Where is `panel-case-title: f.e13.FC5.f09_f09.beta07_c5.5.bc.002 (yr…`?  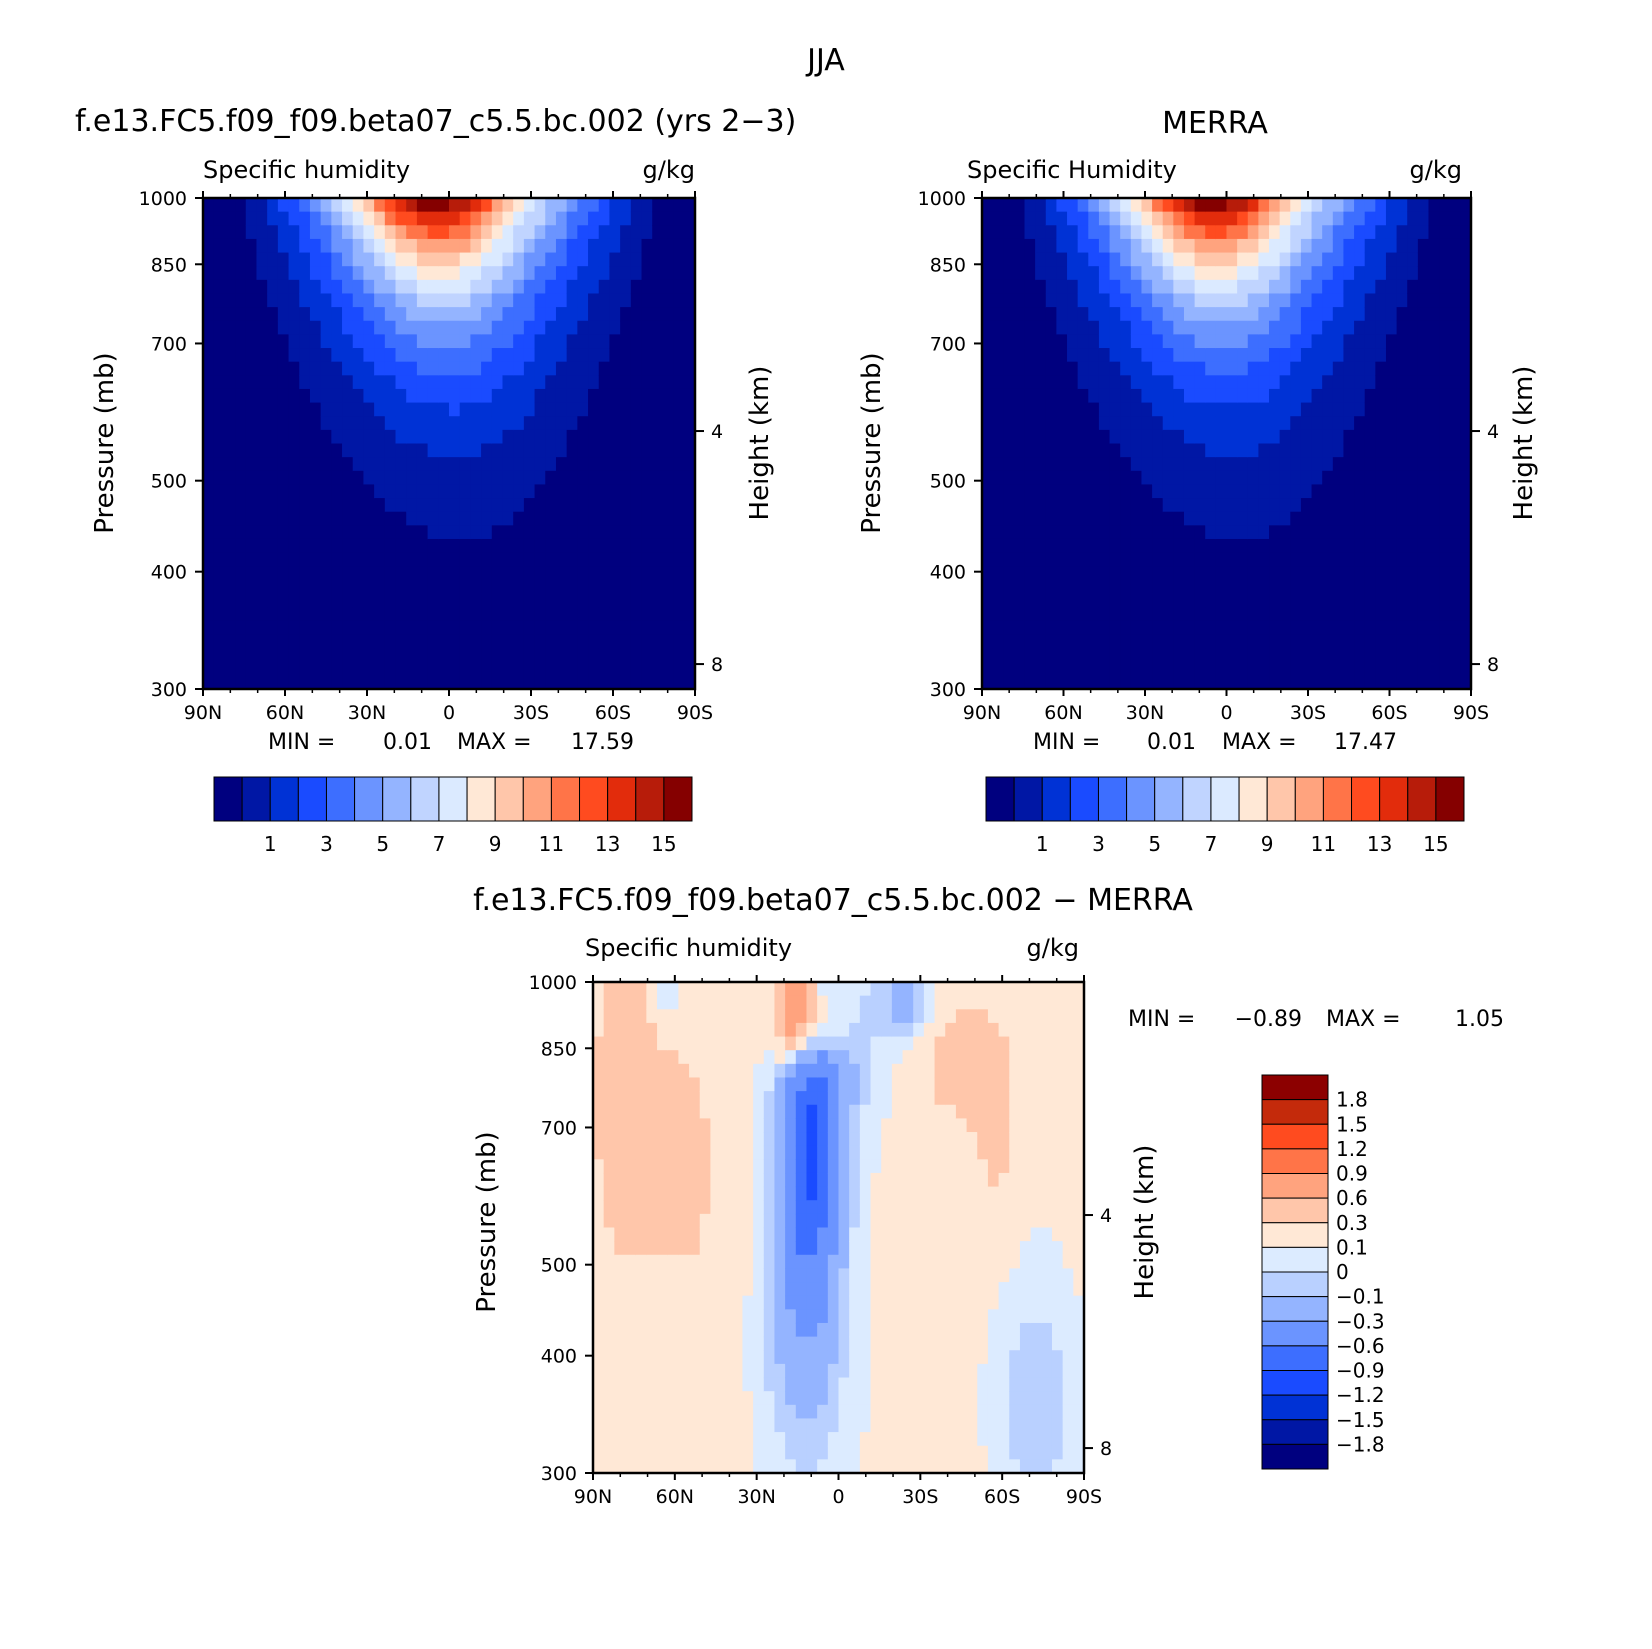
panel-case-title: f.e13.FC5.f09_f09.beta07_c5.5.bc.002 (yr… is located at coordinates (435, 121).